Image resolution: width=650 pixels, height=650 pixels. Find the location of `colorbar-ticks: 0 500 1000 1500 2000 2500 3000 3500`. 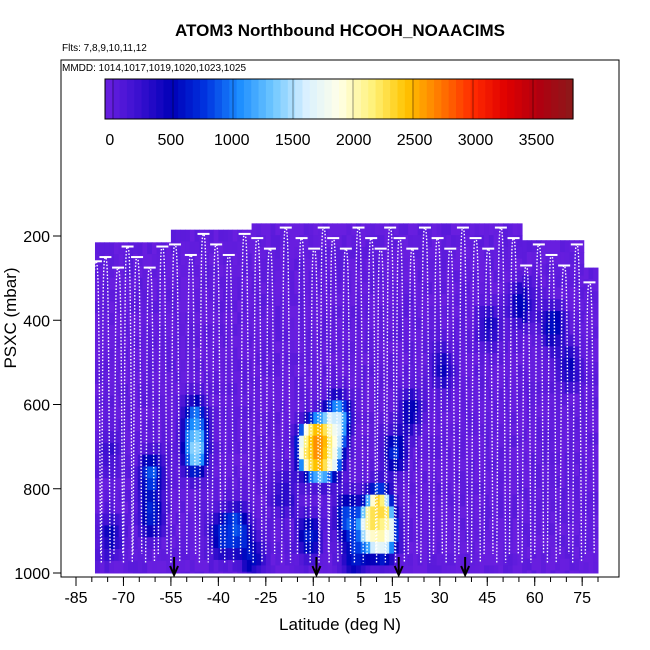

colorbar-ticks: 0 500 1000 1500 2000 2500 3000 3500 is located at coordinates (329, 140).